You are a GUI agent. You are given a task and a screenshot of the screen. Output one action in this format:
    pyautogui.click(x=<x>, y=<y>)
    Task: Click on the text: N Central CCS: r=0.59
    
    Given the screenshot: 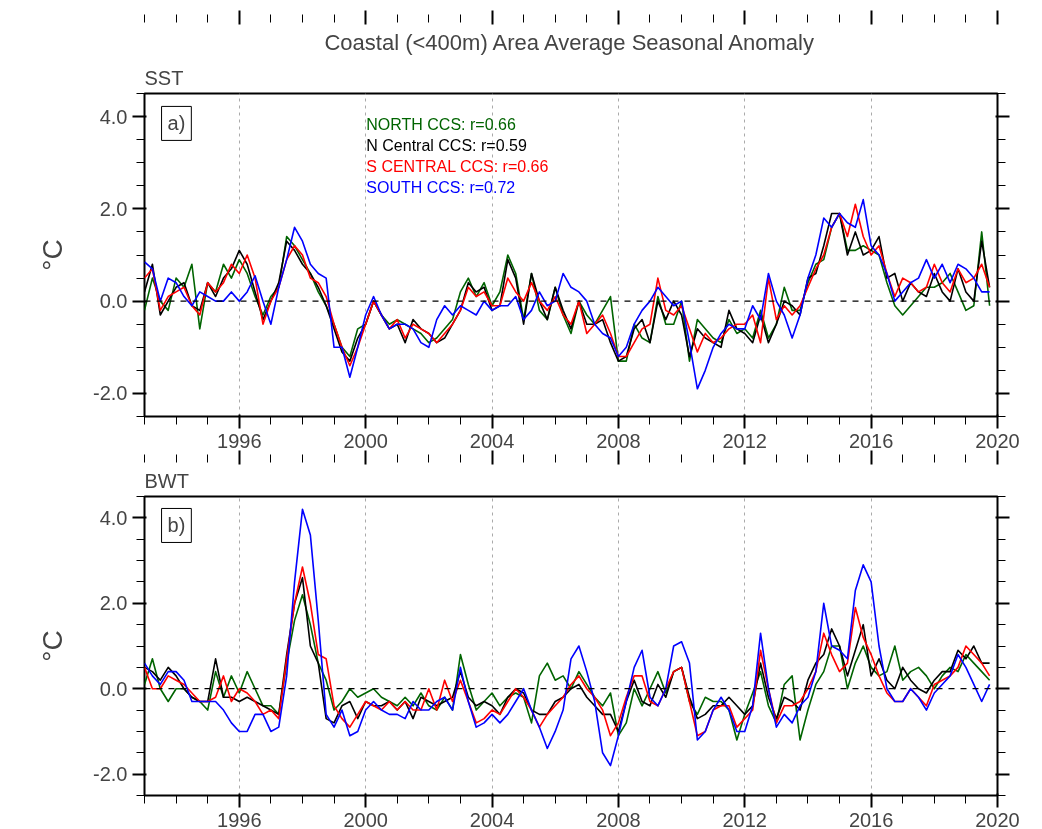 What is the action you would take?
    pyautogui.click(x=446, y=146)
    